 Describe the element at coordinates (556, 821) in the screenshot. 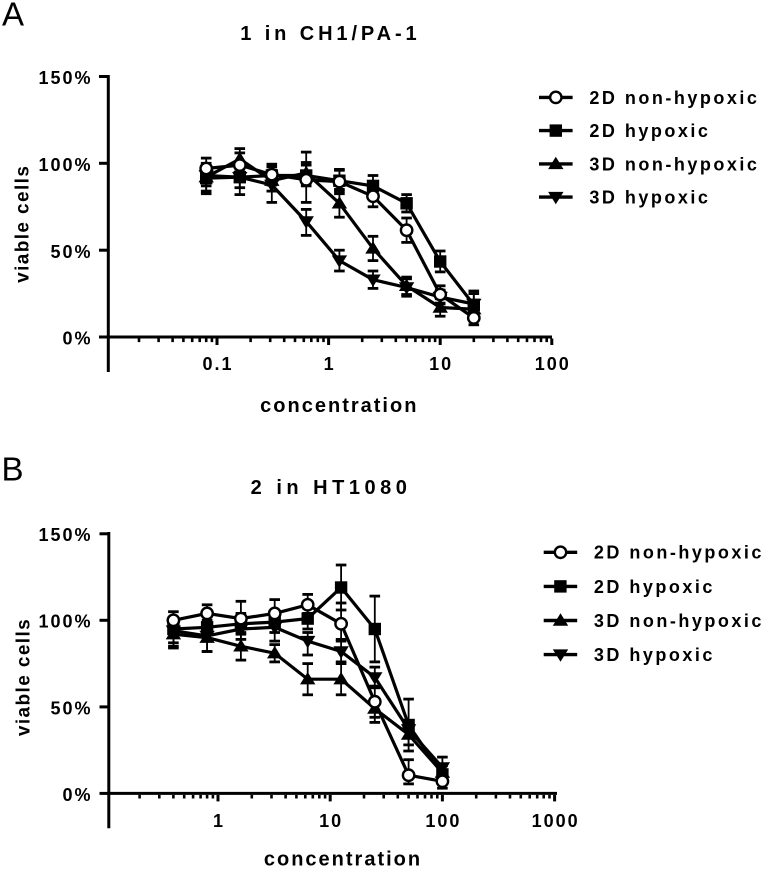

I see `svg-text: 1000` at that location.